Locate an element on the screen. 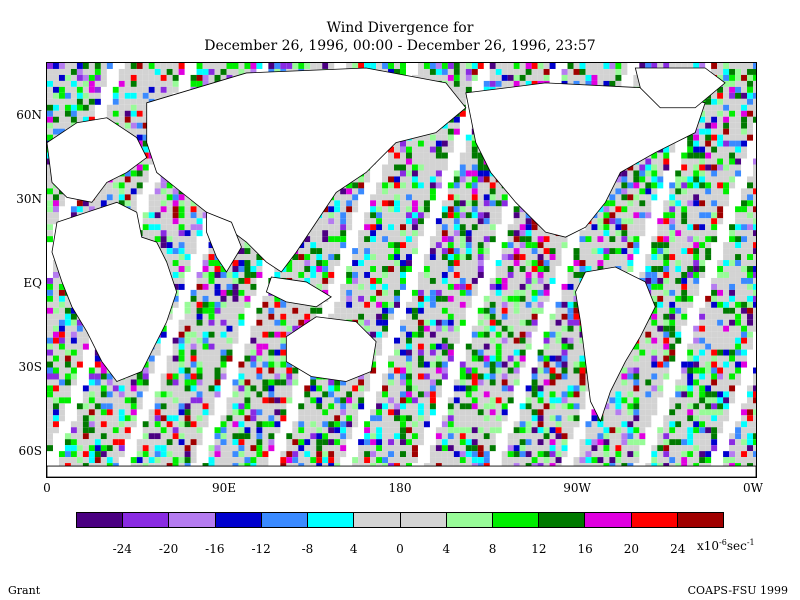 The width and height of the screenshot is (800, 600). lon-label-90w: 90W is located at coordinates (577, 488).